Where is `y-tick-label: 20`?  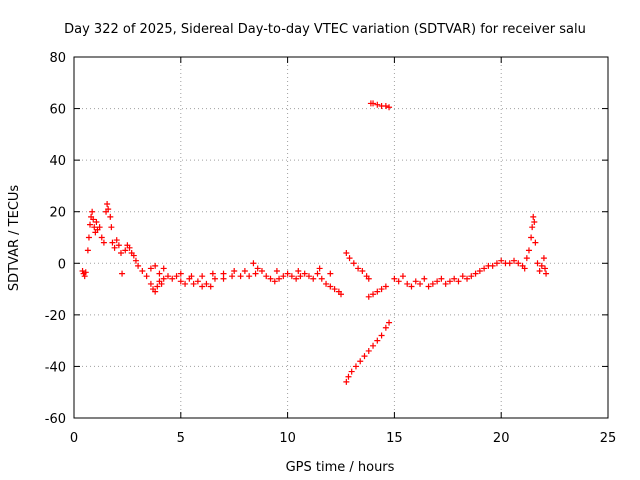 y-tick-label: 20 is located at coordinates (57, 213).